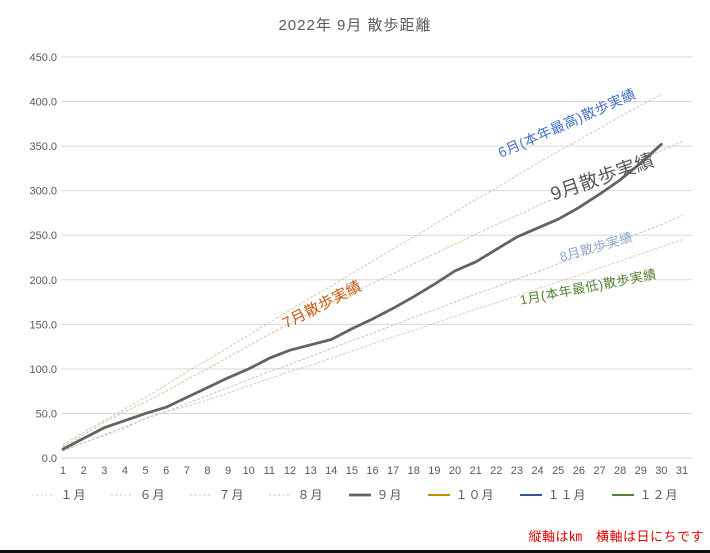  I want to click on x-tick-label: 17, so click(393, 471).